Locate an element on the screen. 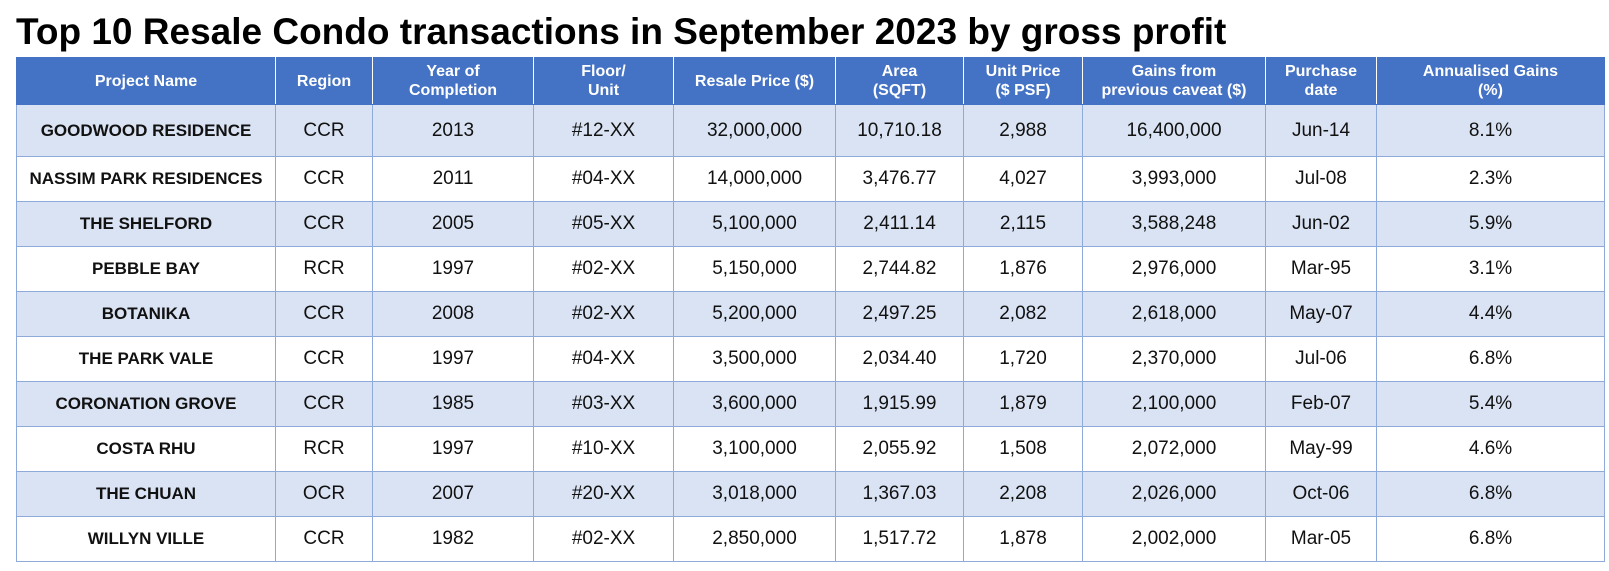 This screenshot has height=571, width=1609. area-cell: 2,497.25 is located at coordinates (899, 314).